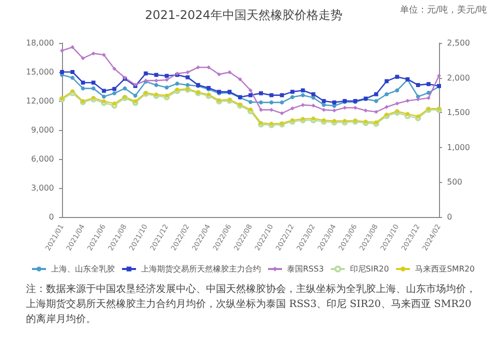 The width and height of the screenshot is (499, 338). Describe the element at coordinates (42, 159) in the screenshot. I see `y-tick-label: 6,000` at that location.